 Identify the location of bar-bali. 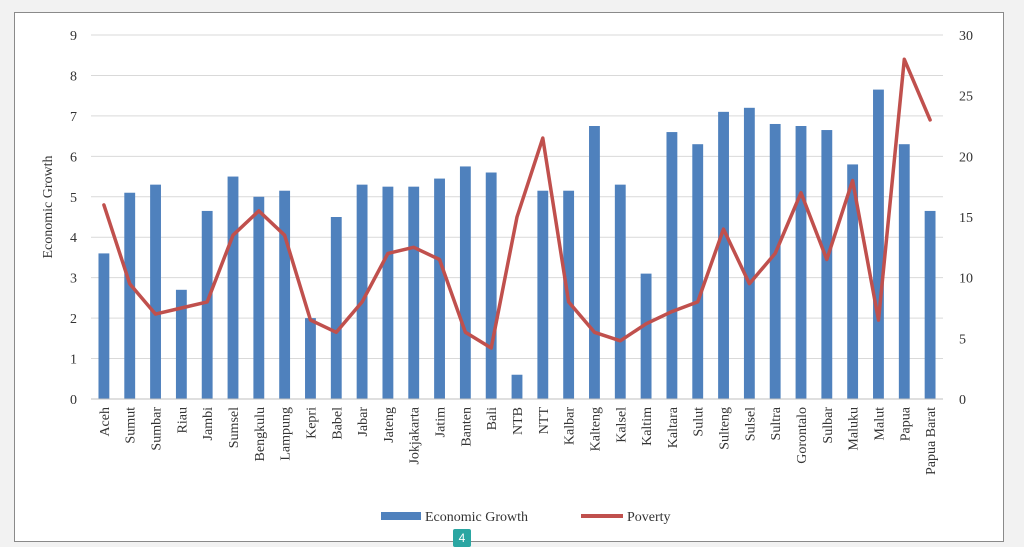
(491, 285).